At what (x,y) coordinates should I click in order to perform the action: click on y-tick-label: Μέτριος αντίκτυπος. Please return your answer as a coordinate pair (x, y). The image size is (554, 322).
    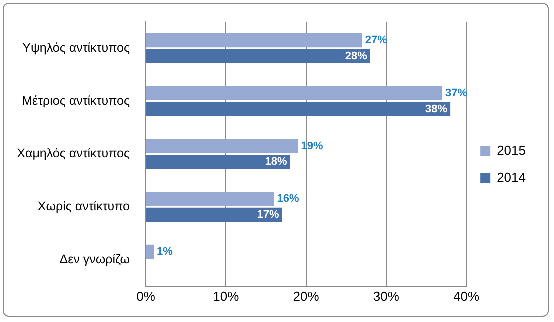
    Looking at the image, I should click on (76, 101).